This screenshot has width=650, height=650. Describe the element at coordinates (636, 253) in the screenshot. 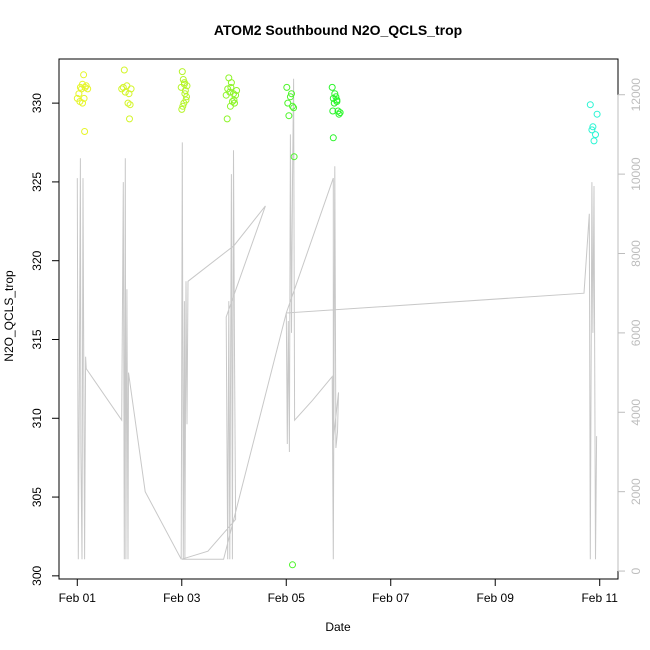

I see `y2-tick-label: 8000` at that location.